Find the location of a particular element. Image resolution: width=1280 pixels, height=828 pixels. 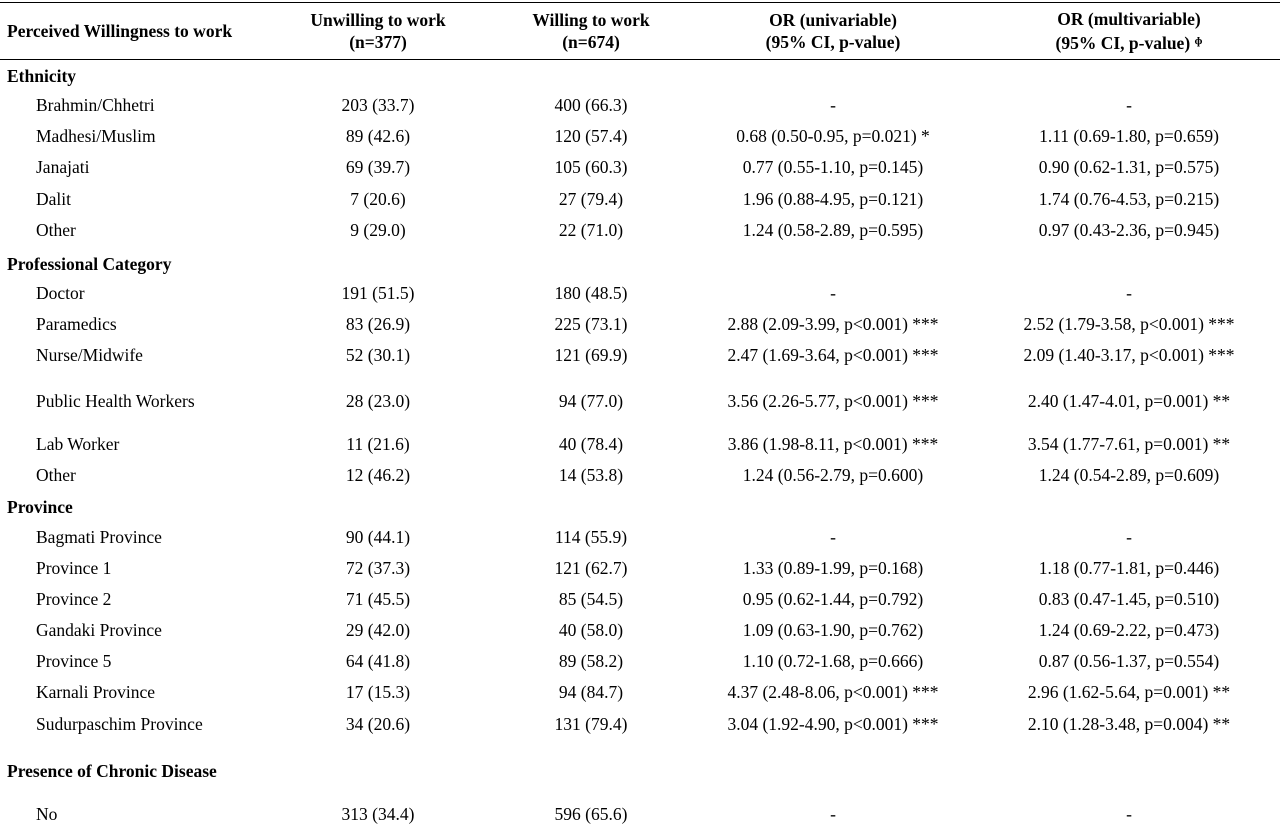

header-univariable-column: OR (univariable) (95% CI, p-value) is located at coordinates (833, 31).